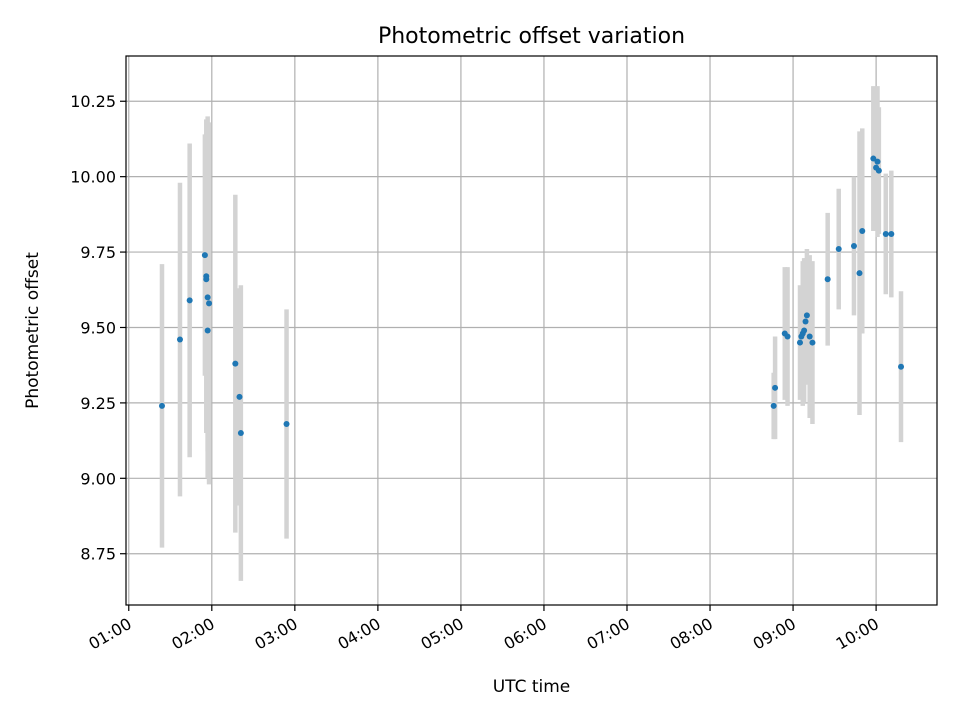 Image resolution: width=960 pixels, height=720 pixels. Describe the element at coordinates (774, 634) in the screenshot. I see `x-tick-label: 09:00` at that location.